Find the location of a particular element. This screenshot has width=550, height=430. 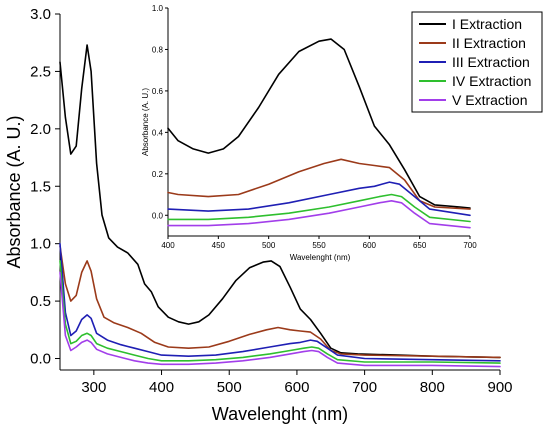

inset-y-tick-label: 0.2 is located at coordinates (158, 174).